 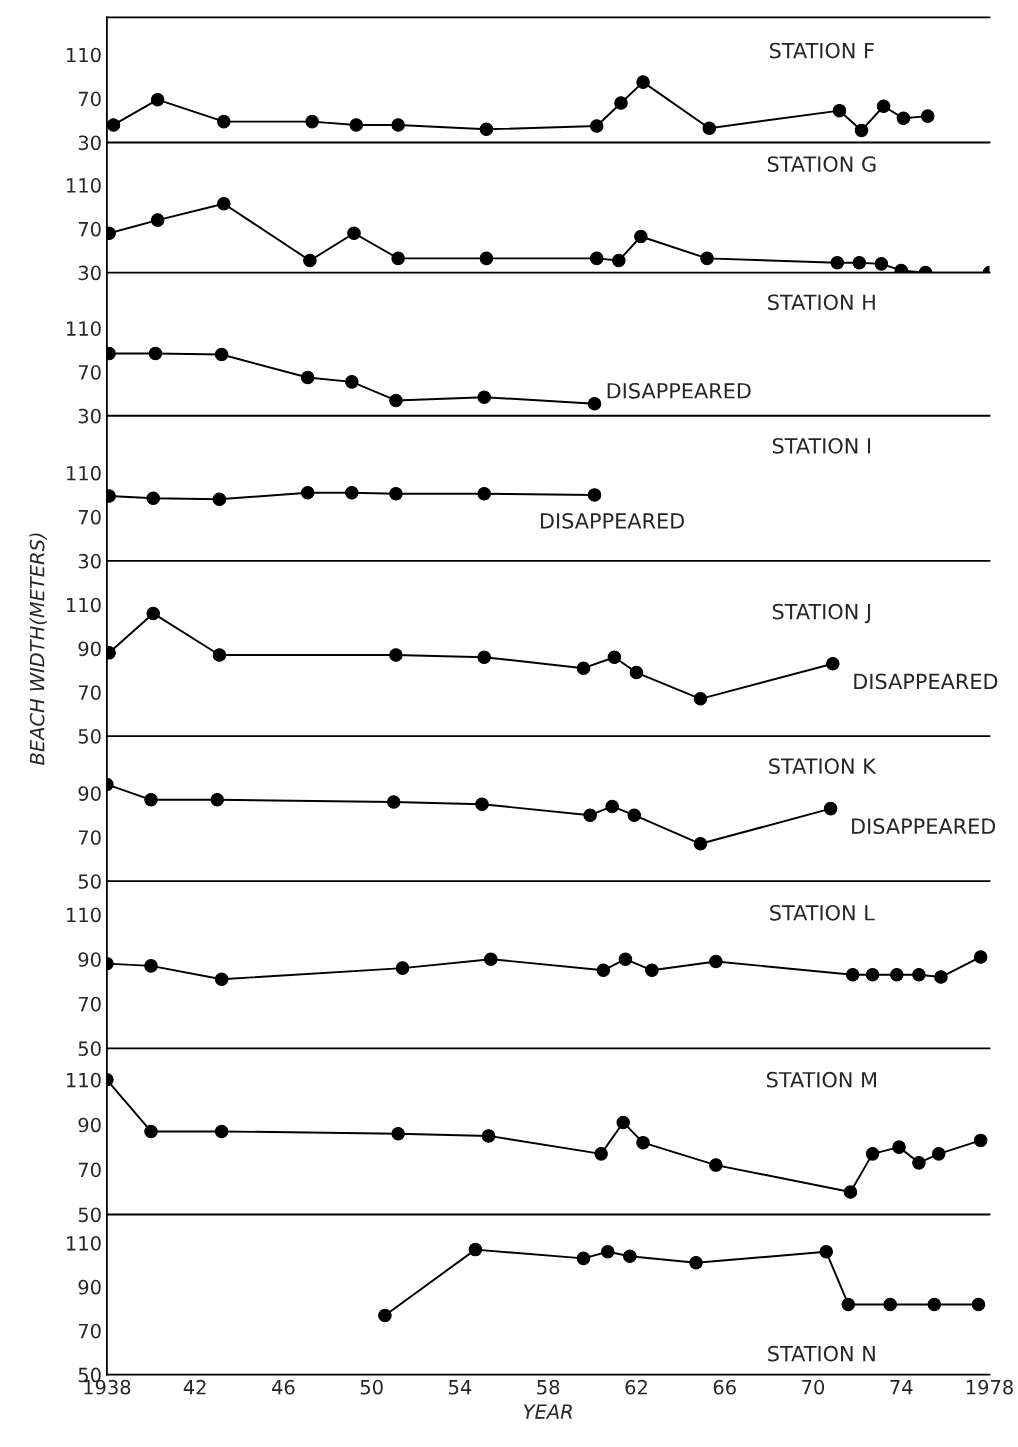 I want to click on x-tick-label: 74, so click(x=901, y=1387).